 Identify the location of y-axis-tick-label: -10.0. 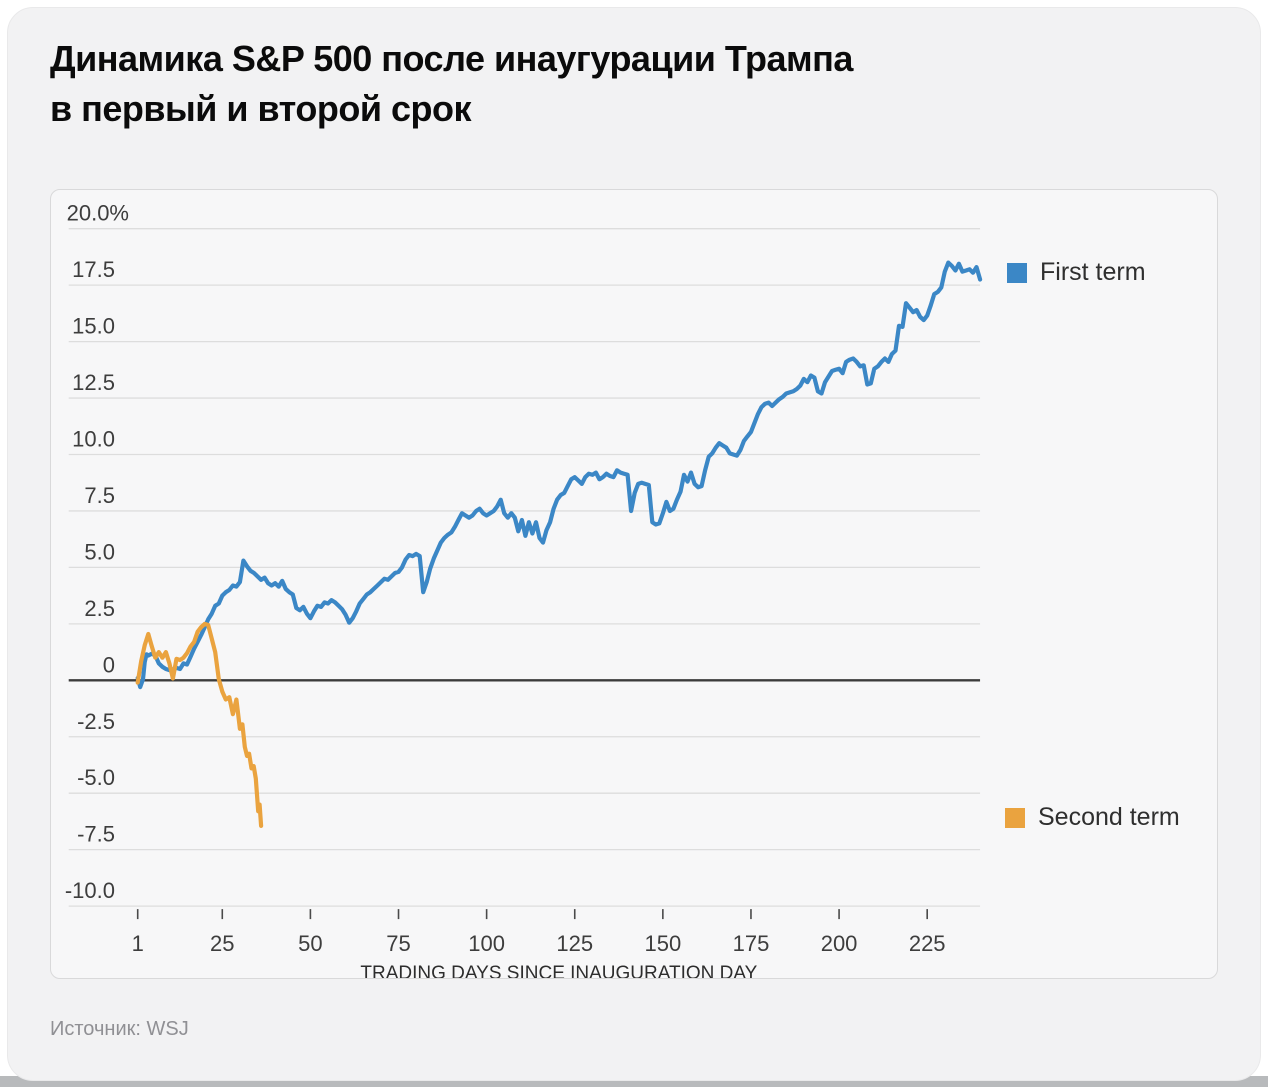
(90, 890).